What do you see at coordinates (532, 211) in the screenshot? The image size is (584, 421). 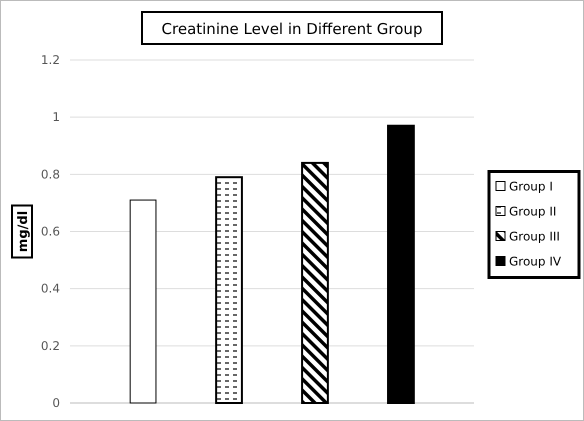 I see `legend-label: Group II` at bounding box center [532, 211].